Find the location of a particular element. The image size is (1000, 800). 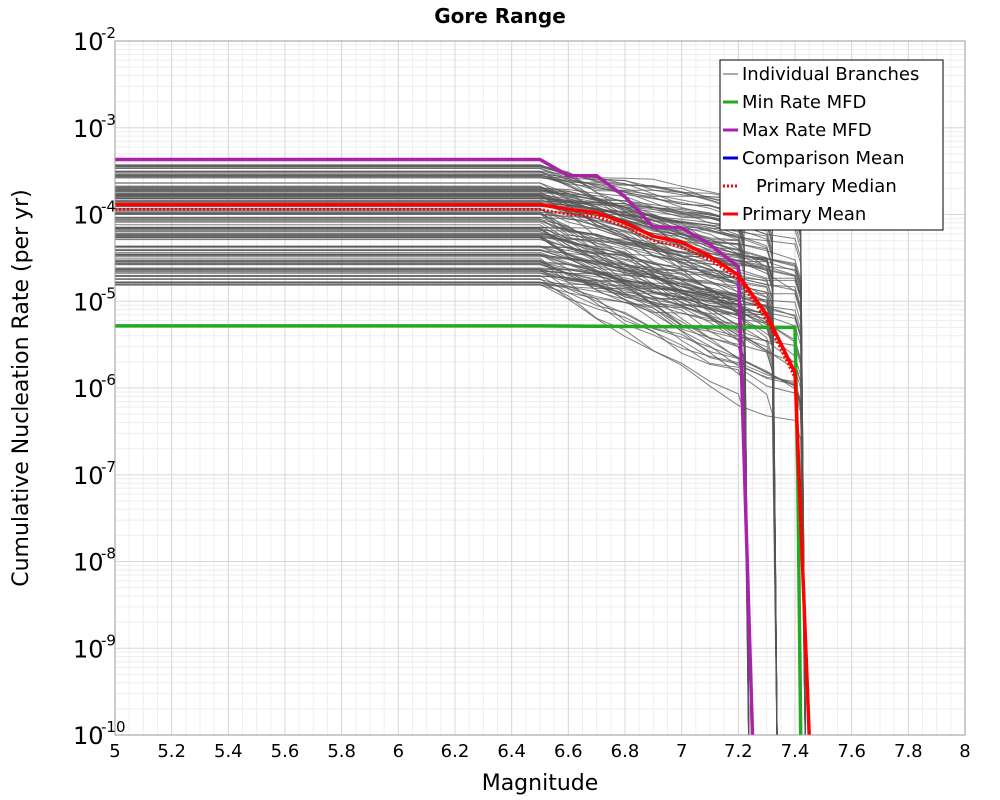

legend-box is located at coordinates (831, 145).